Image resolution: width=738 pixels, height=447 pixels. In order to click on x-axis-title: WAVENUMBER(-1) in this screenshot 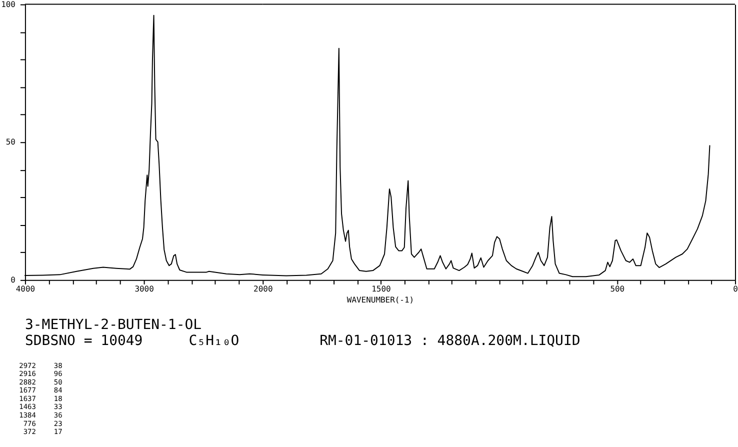, I will do `click(380, 299)`.